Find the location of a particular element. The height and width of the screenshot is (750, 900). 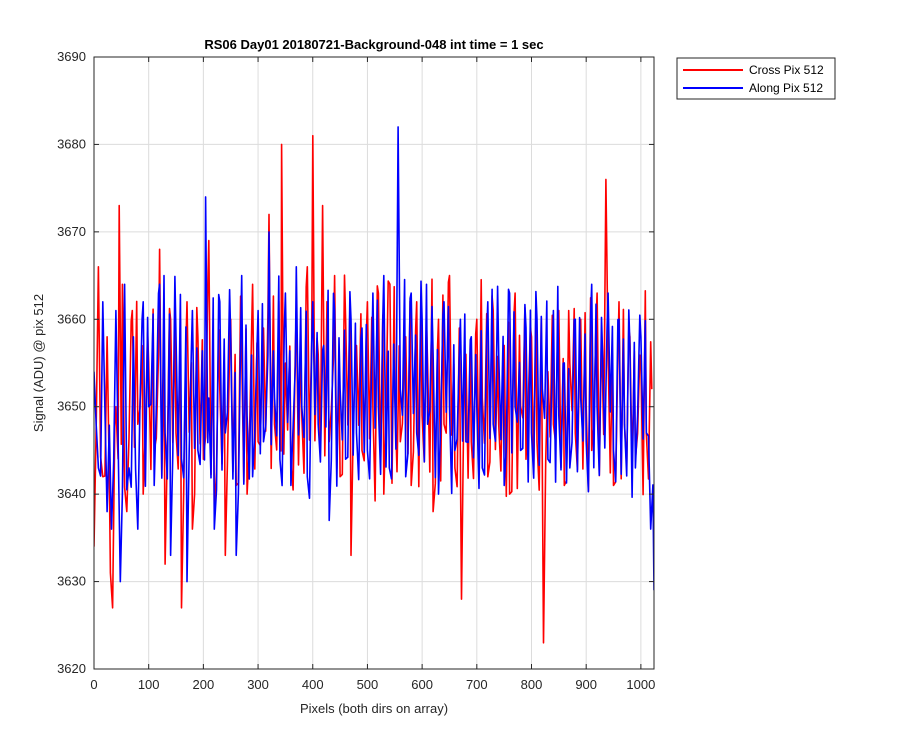

x-tick-label: 800 is located at coordinates (532, 684).